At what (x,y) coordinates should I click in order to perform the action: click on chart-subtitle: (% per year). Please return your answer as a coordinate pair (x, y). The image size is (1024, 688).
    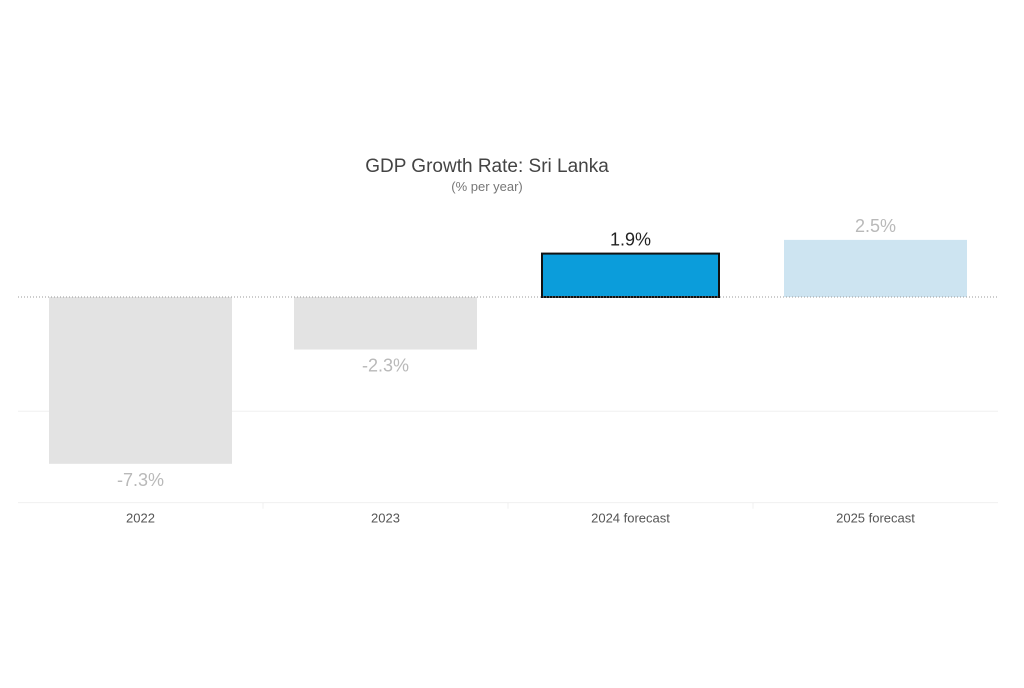
    Looking at the image, I should click on (487, 186).